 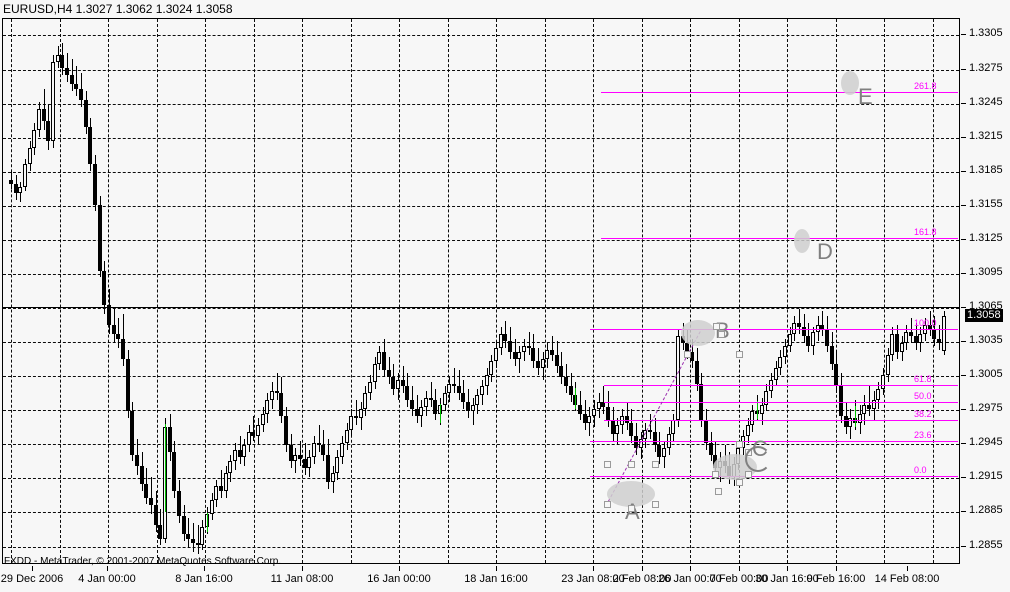 I want to click on fibonacci-level-label: 161.8, so click(x=925, y=232).